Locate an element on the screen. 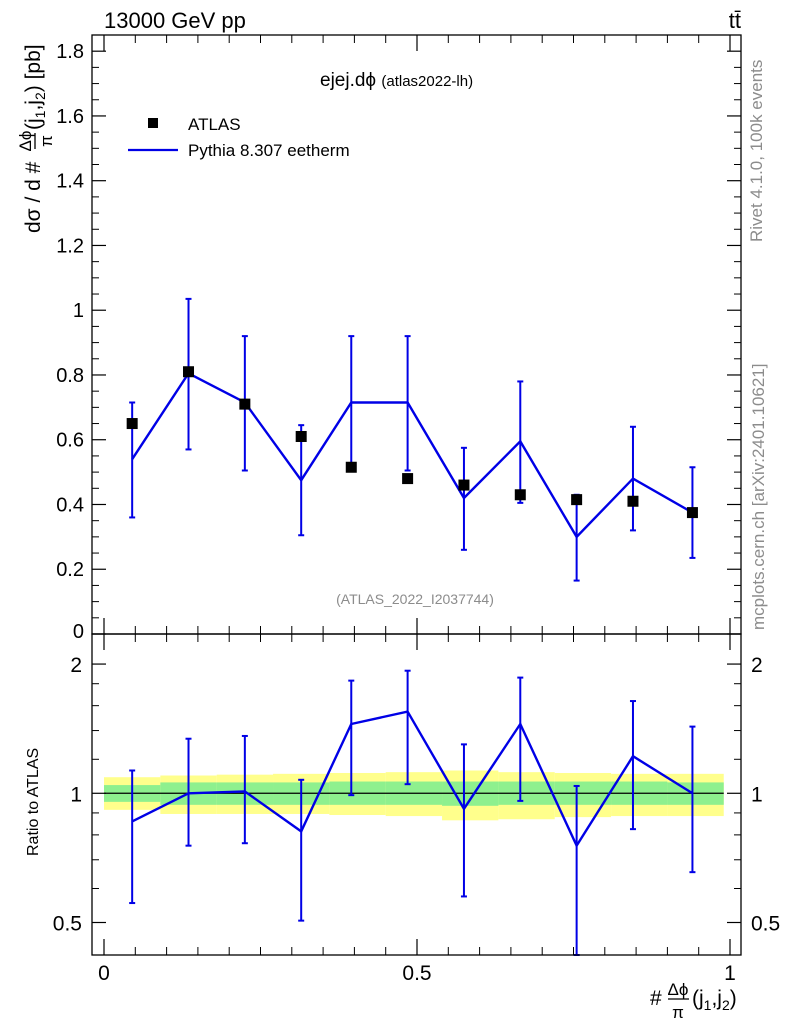 The width and height of the screenshot is (786, 1024). main-ytick-label: 1.2 is located at coordinates (70, 246).